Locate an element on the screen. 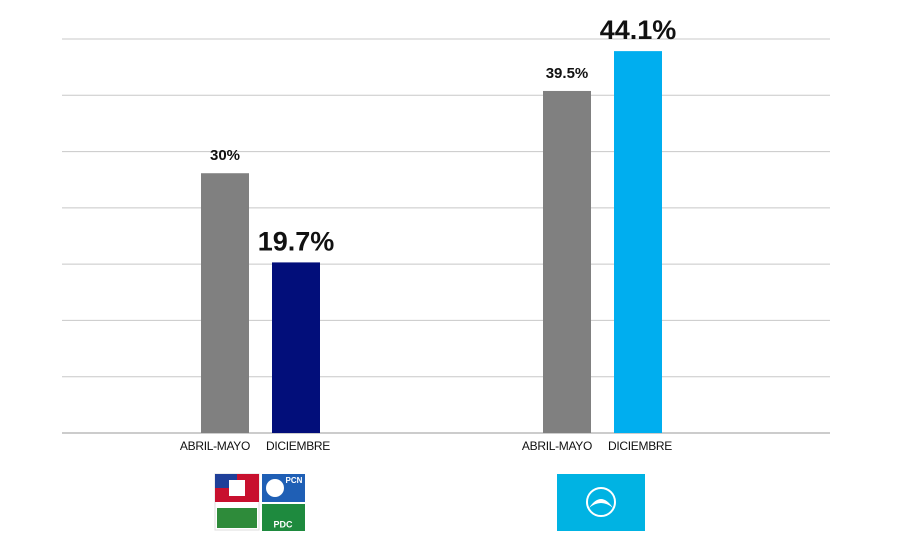 The width and height of the screenshot is (900, 540). logo-bird is located at coordinates (601, 503).